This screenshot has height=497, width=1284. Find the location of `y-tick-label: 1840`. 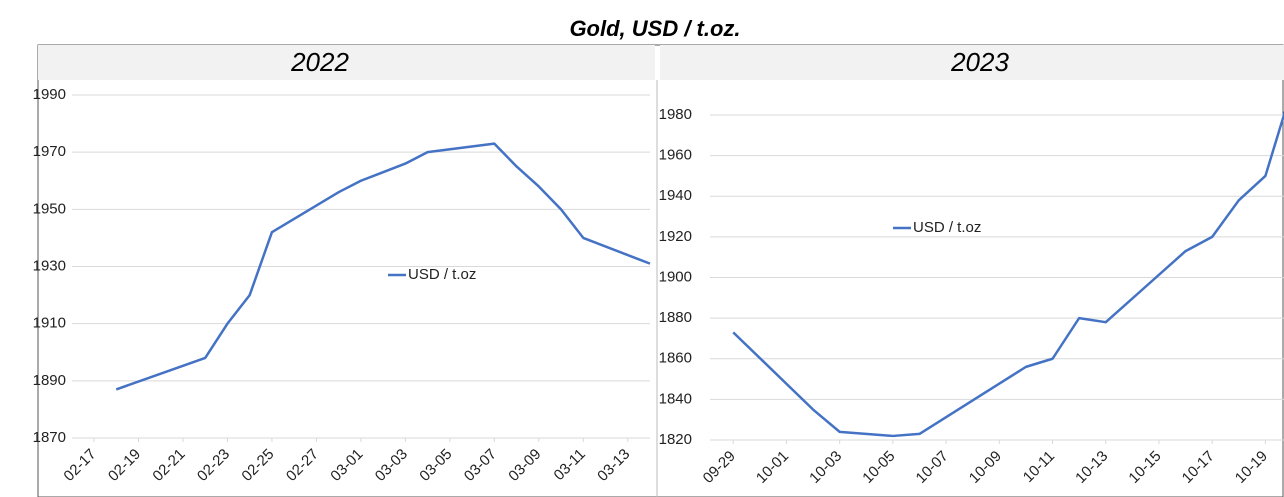

y-tick-label: 1840 is located at coordinates (675, 398).